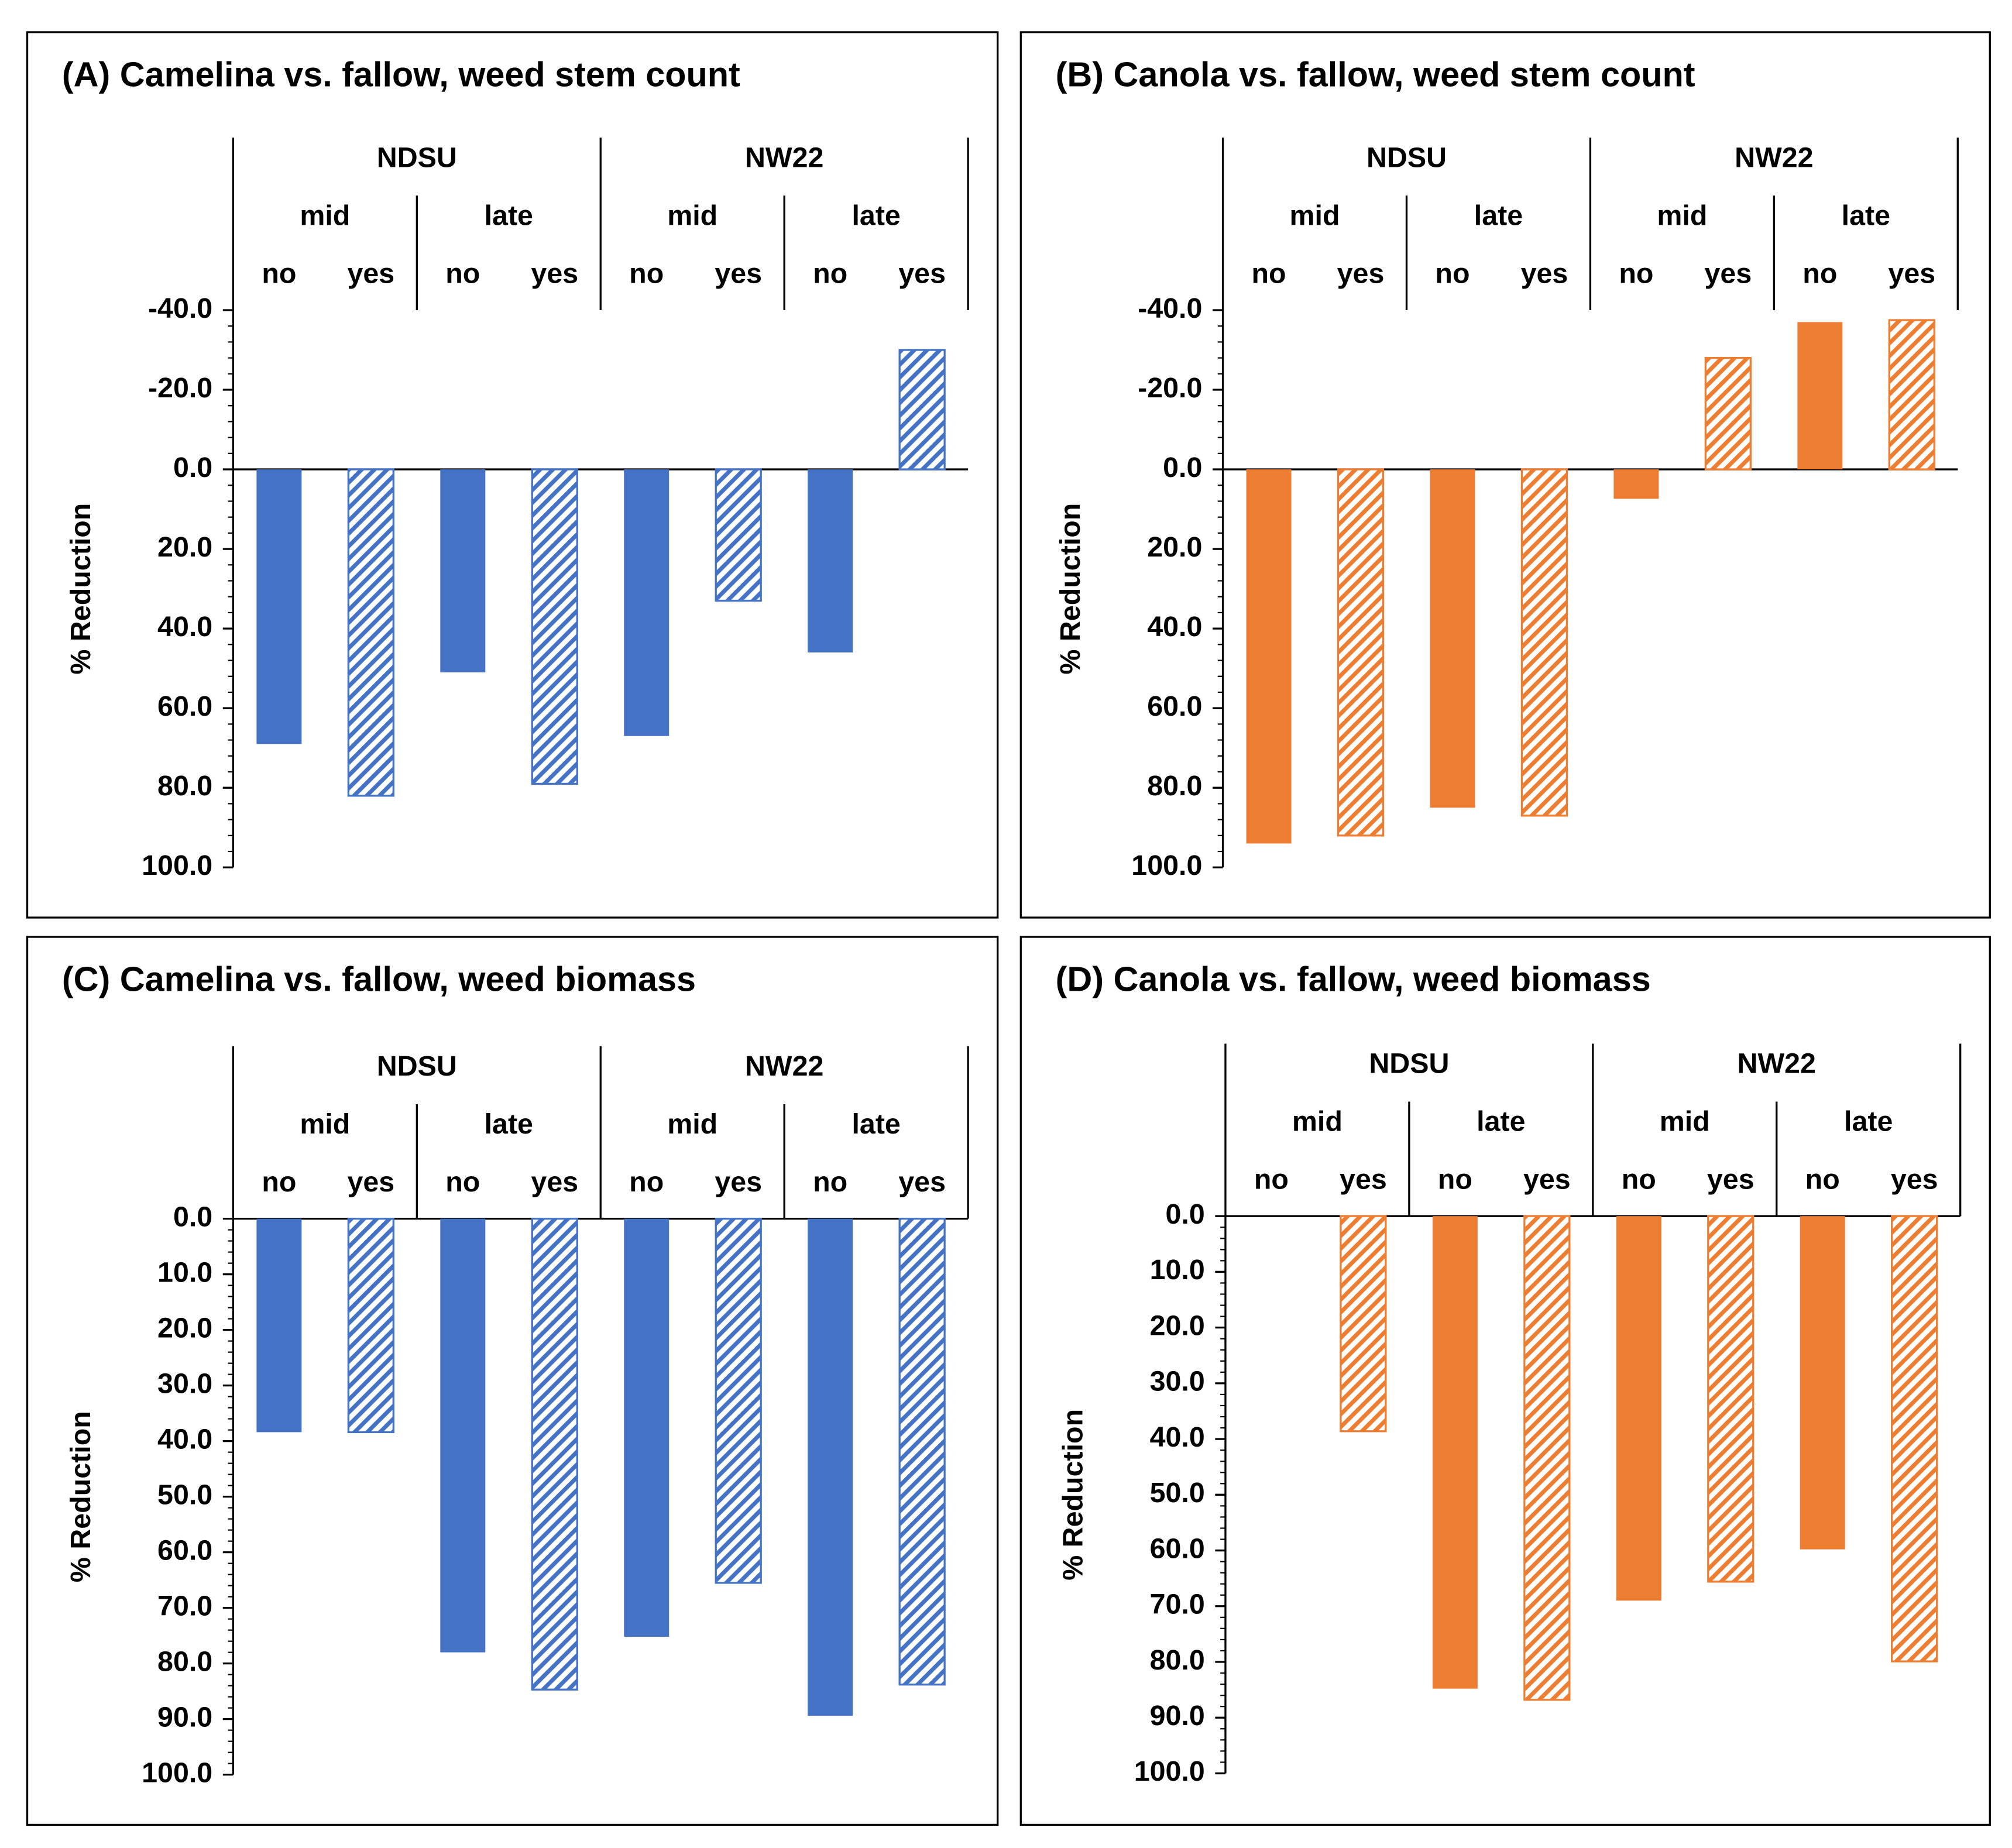  Describe the element at coordinates (509, 215) in the screenshot. I see `timing-label: late` at that location.